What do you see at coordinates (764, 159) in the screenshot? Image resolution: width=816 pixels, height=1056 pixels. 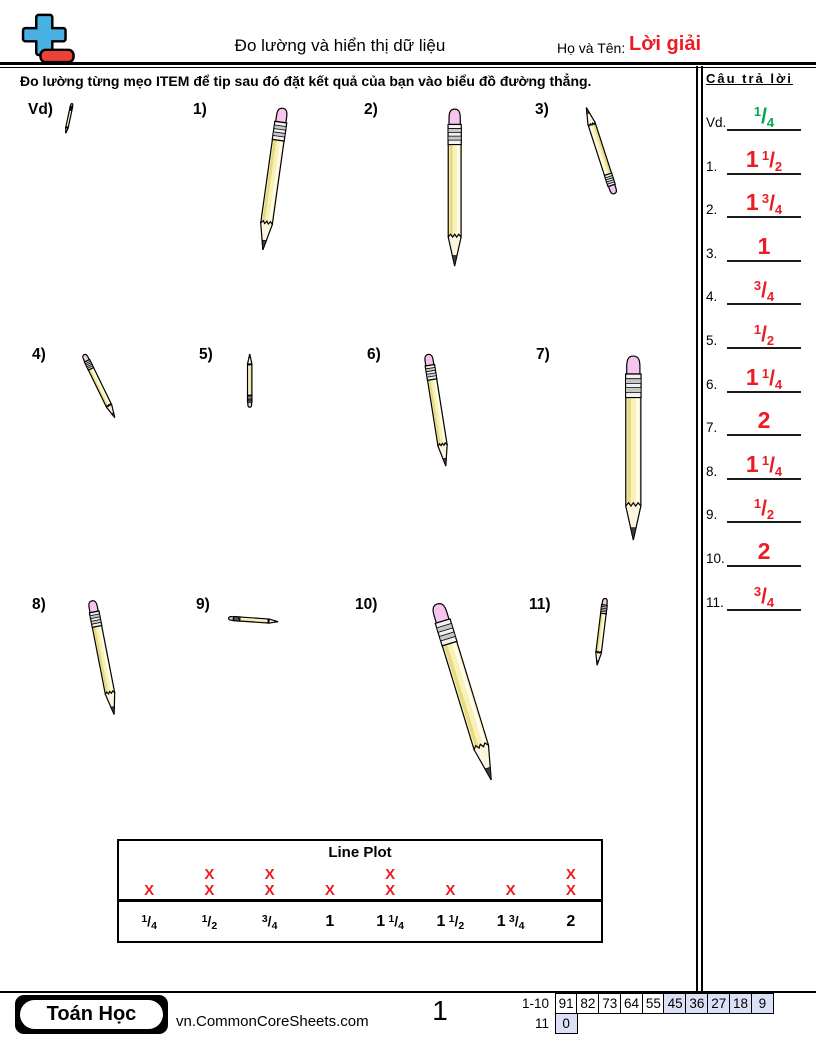 I see `answer-value: 1 1/2` at bounding box center [764, 159].